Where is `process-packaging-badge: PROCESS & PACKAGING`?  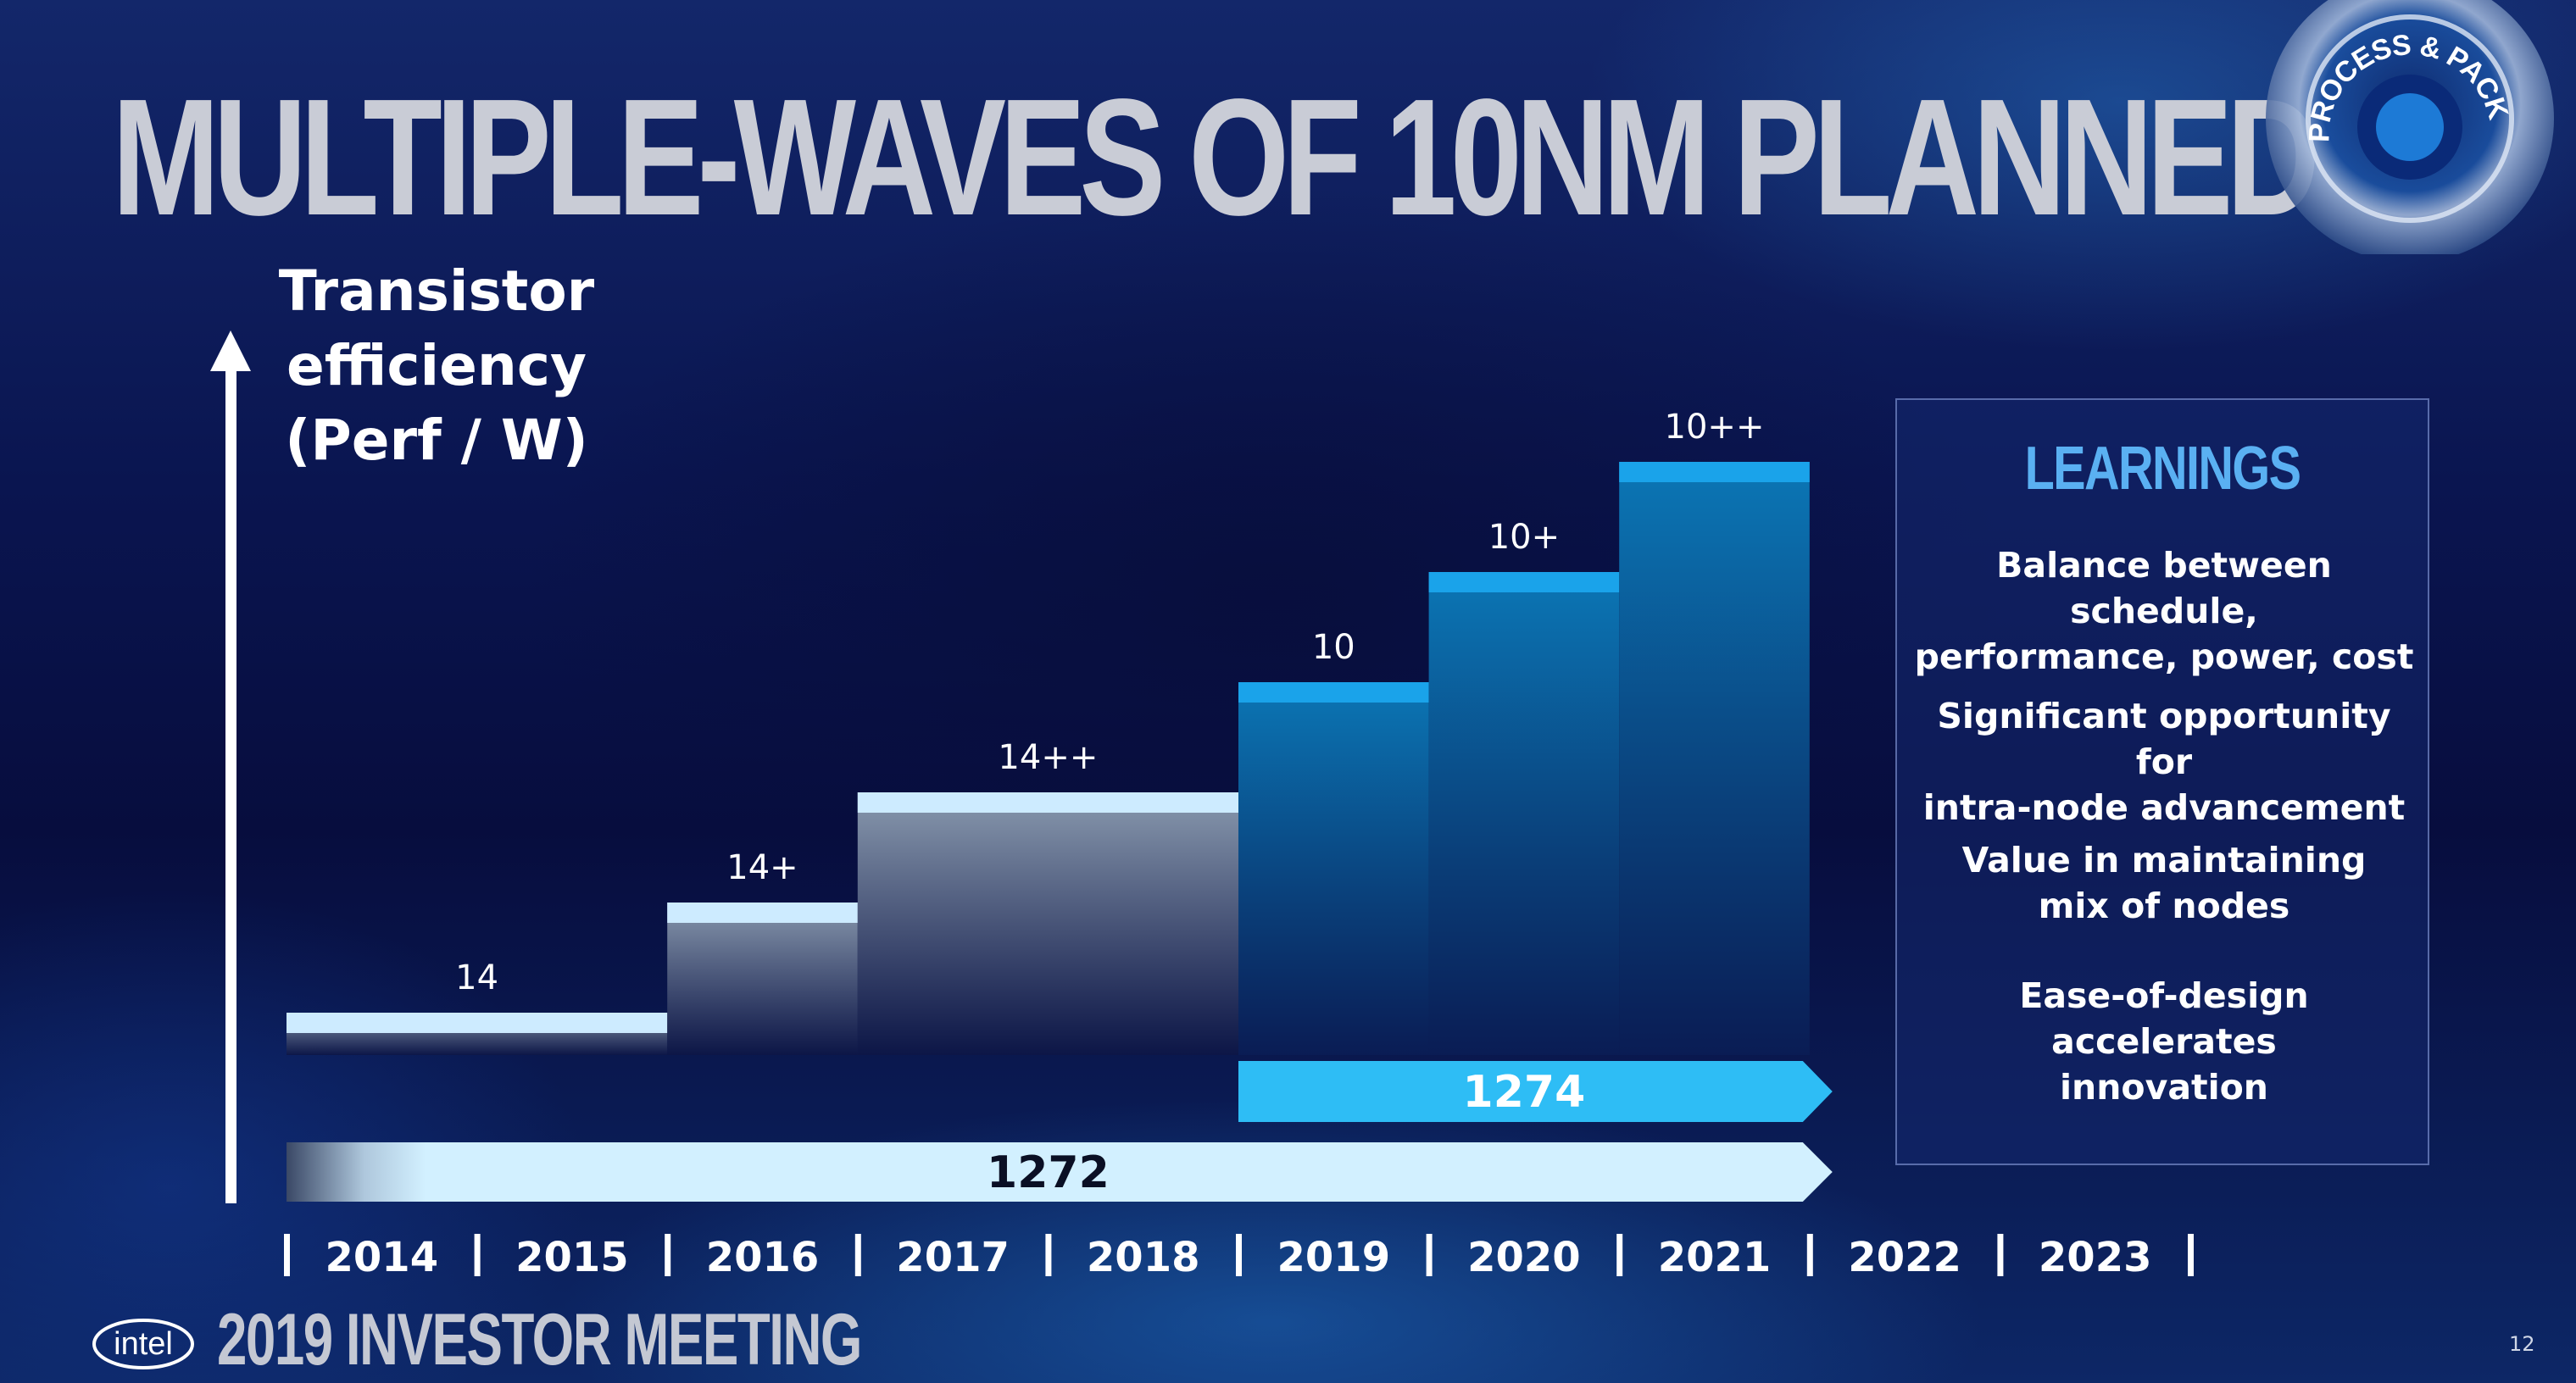
process-packaging-badge: PROCESS & PACKAGING is located at coordinates (2395, 127).